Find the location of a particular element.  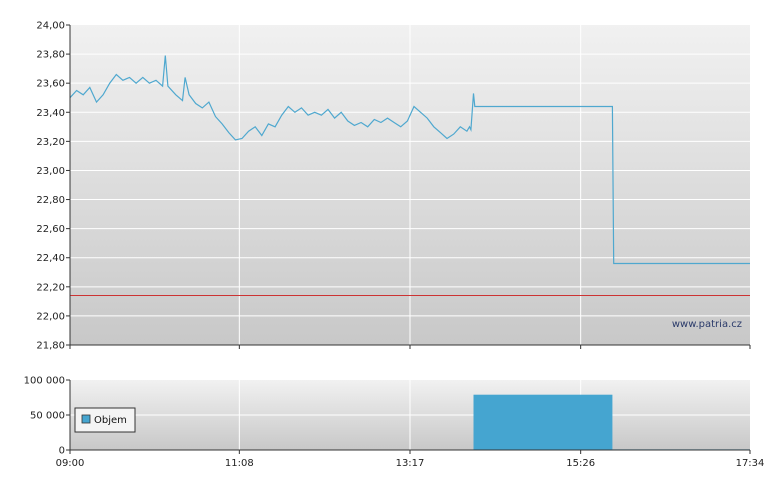

price-y-tick-label: 22,20 is located at coordinates (50, 287).